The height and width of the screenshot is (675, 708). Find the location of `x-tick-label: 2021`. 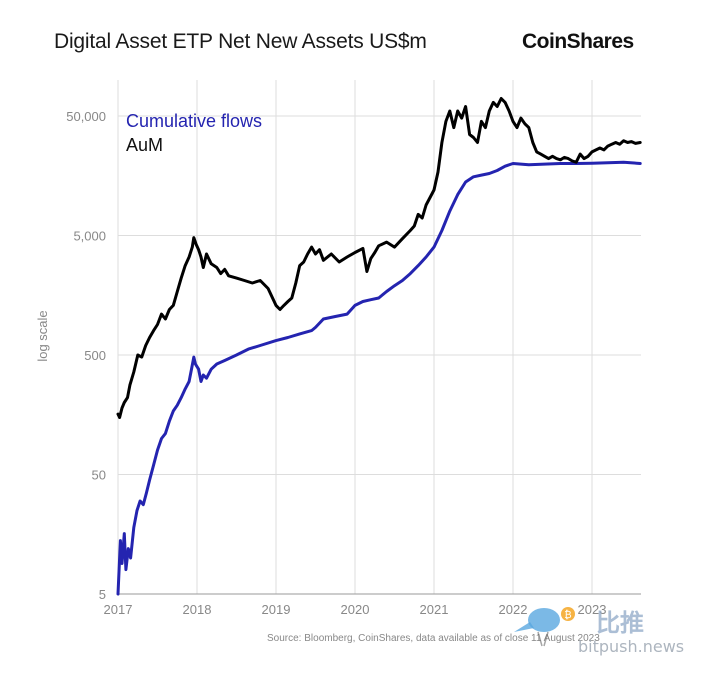

x-tick-label: 2021 is located at coordinates (434, 609).